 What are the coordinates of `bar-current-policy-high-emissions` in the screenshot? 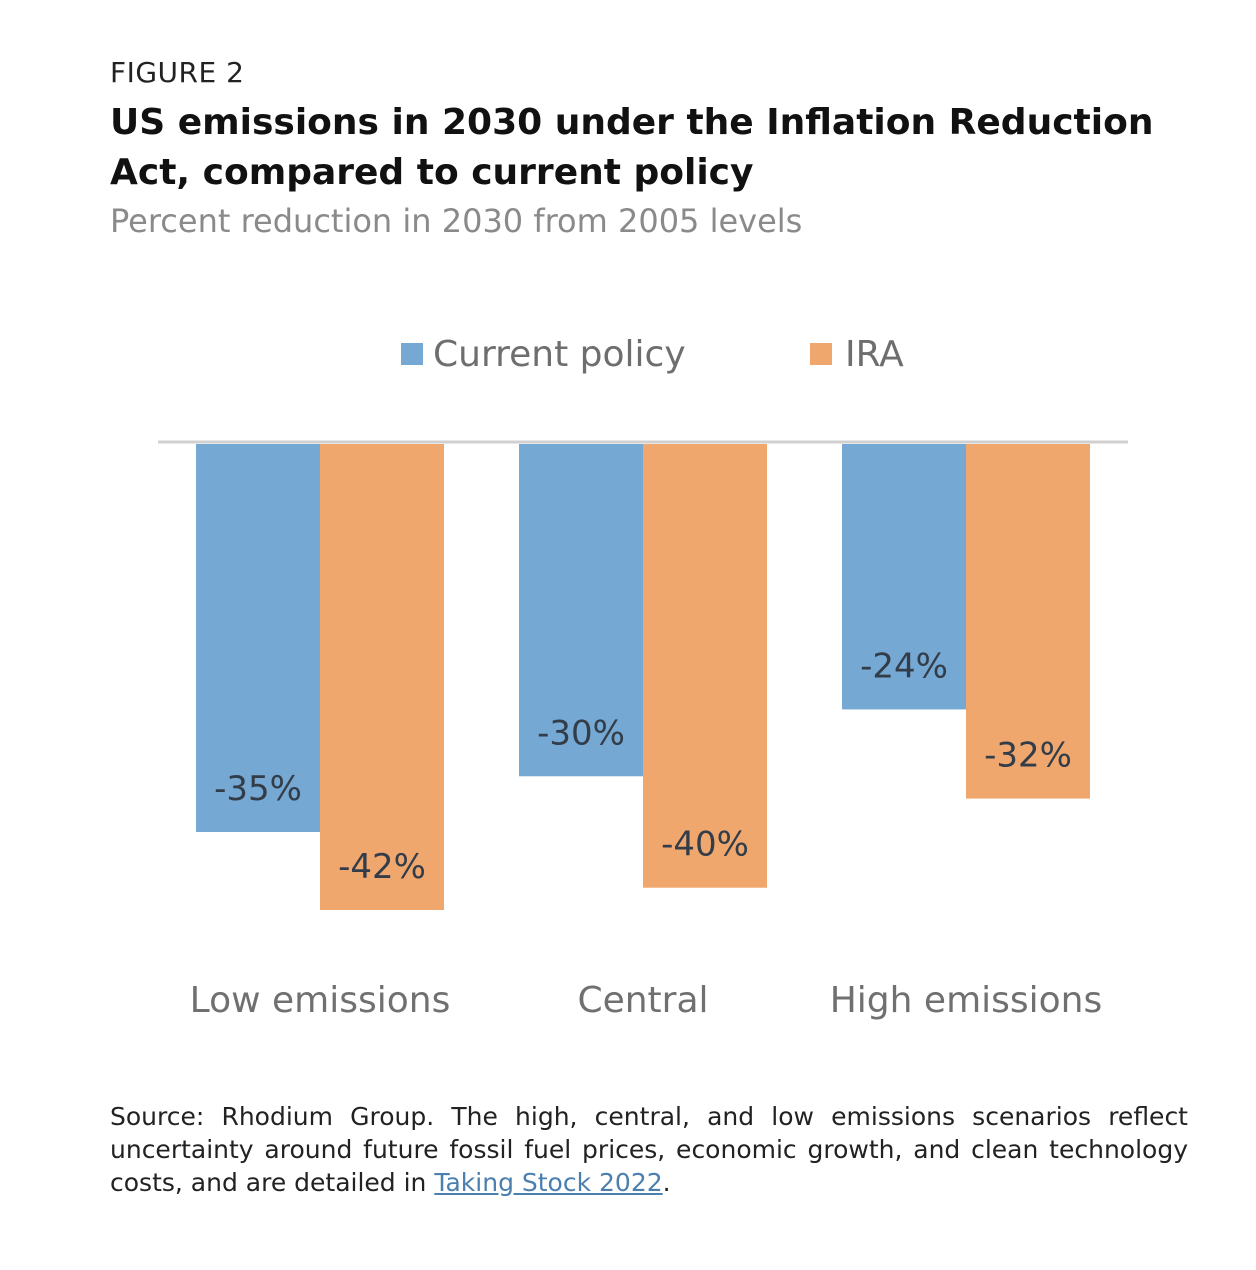 It's located at (904, 577).